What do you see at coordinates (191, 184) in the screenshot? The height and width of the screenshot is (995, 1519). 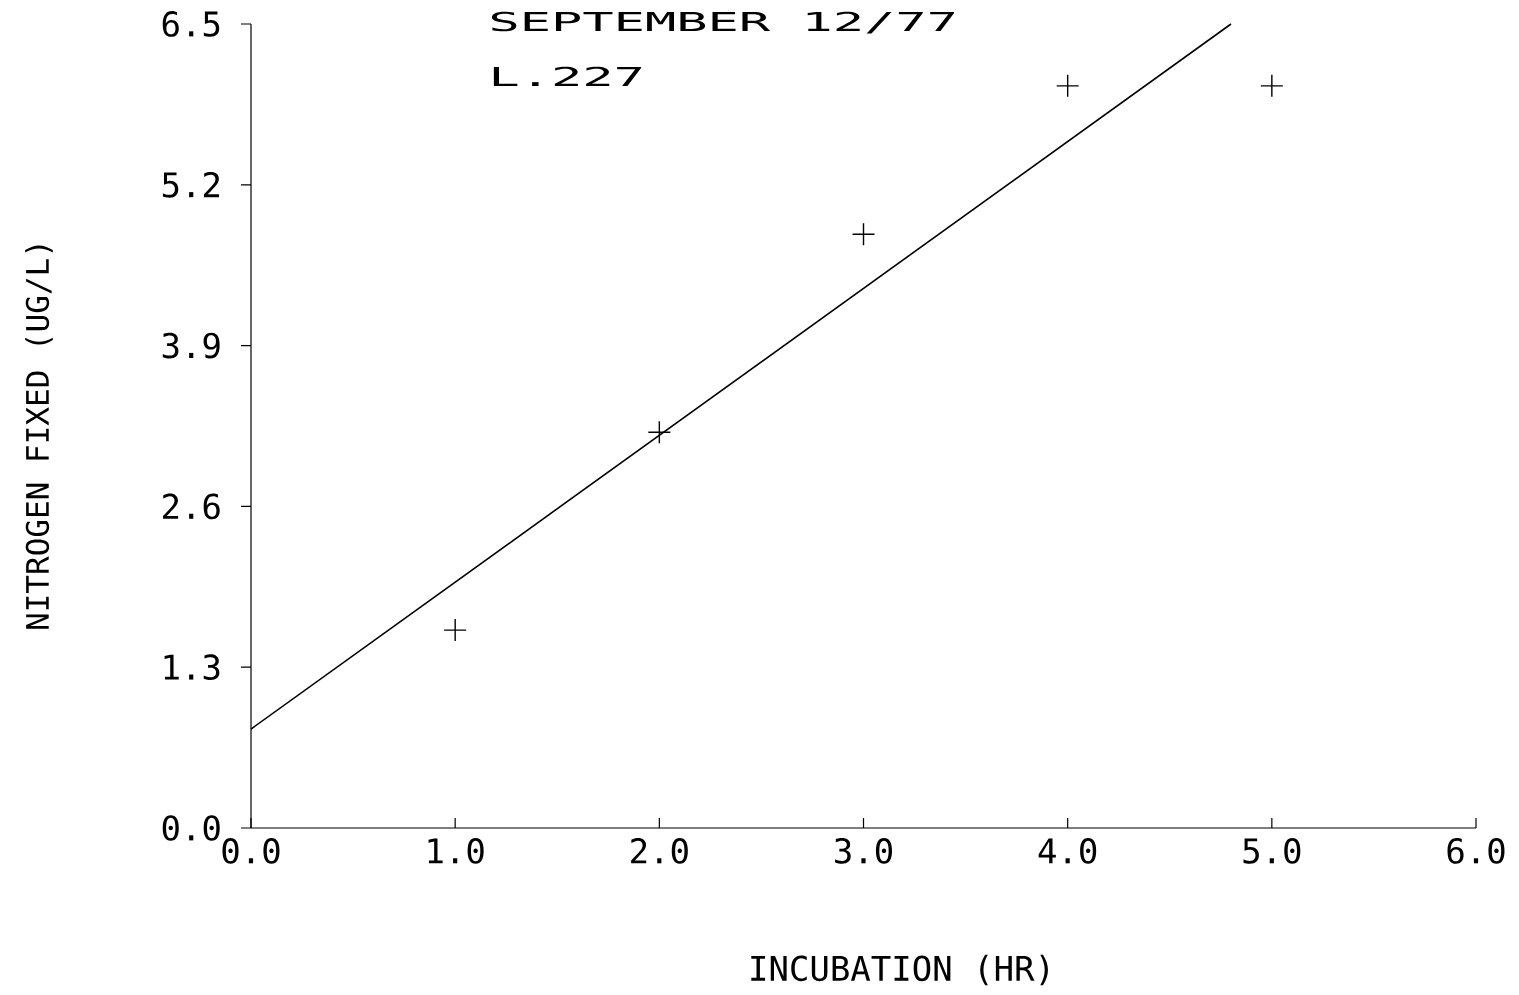 I see `y-tick-label: 5.2` at bounding box center [191, 184].